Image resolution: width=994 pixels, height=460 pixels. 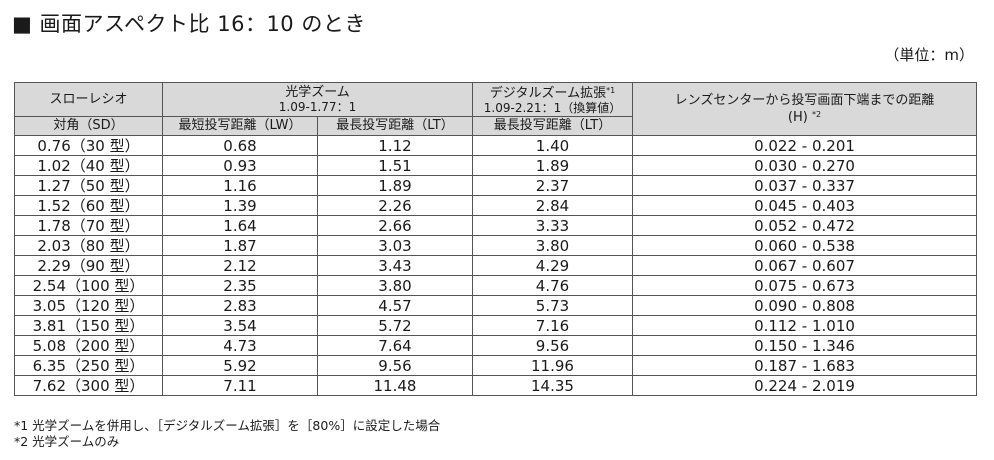 What do you see at coordinates (88, 305) in the screenshot?
I see `diagonal-cell: 3.05（120 型）` at bounding box center [88, 305].